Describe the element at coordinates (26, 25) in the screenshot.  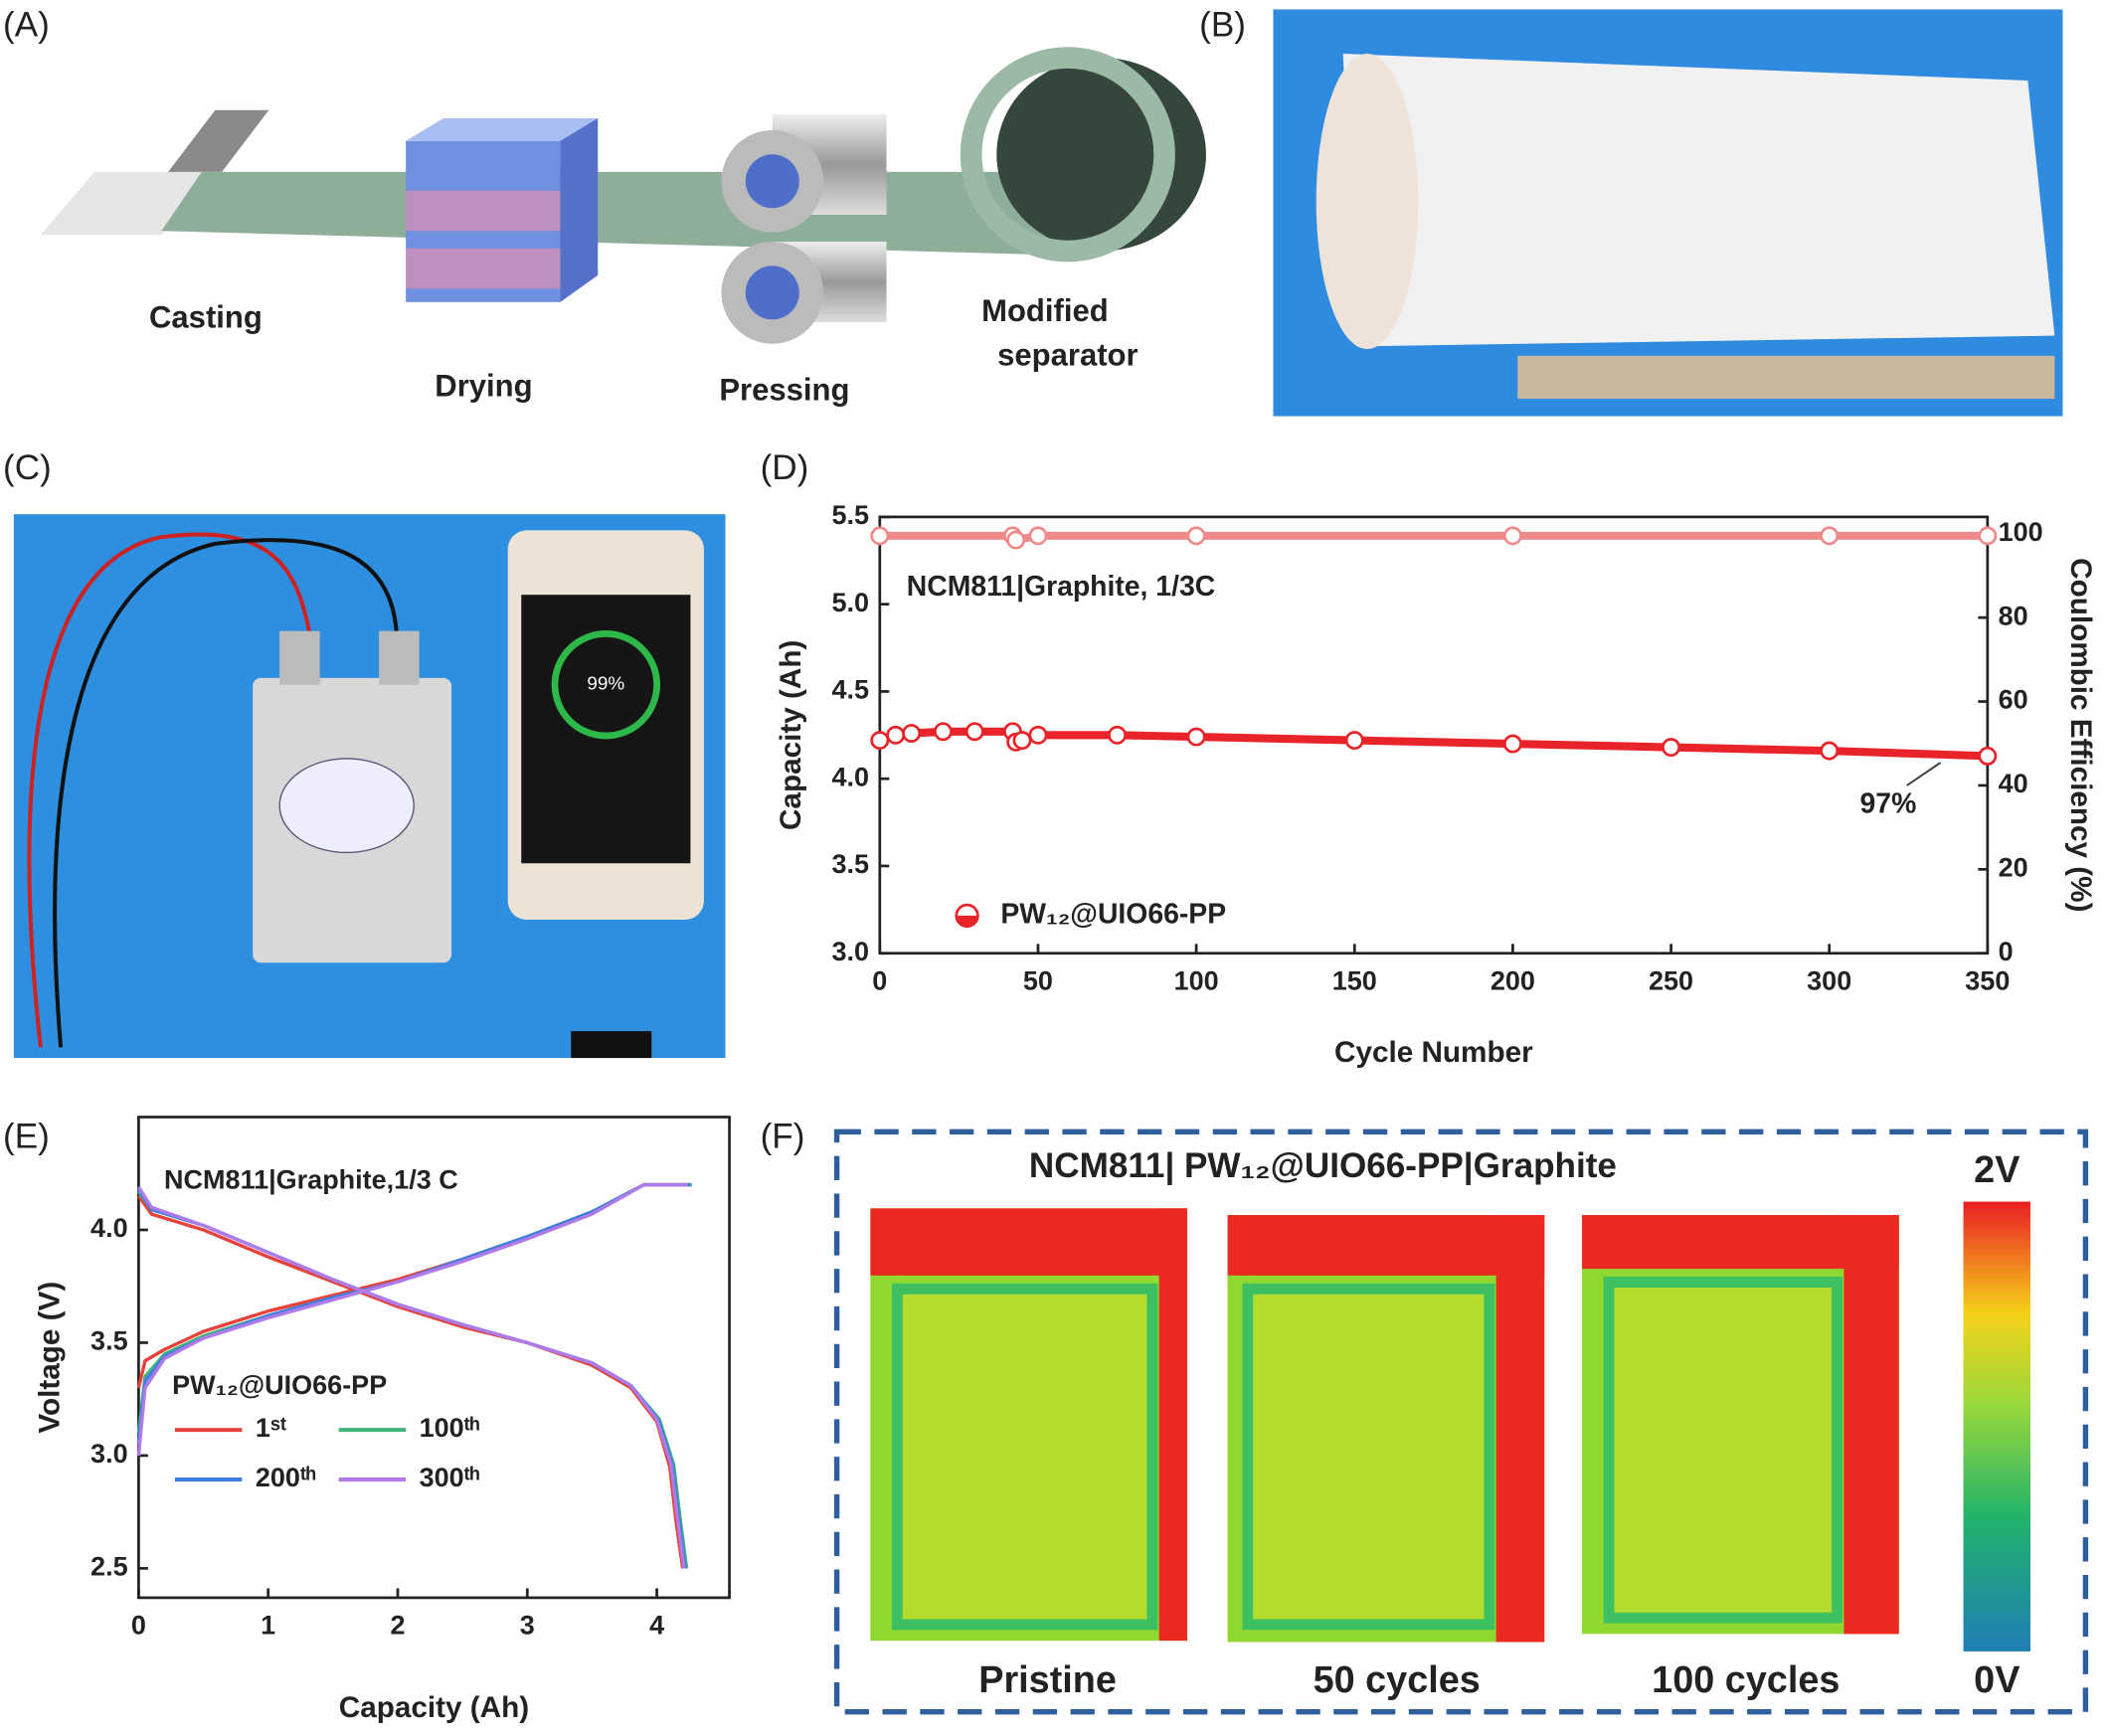
I see `panel-label: (A)` at that location.